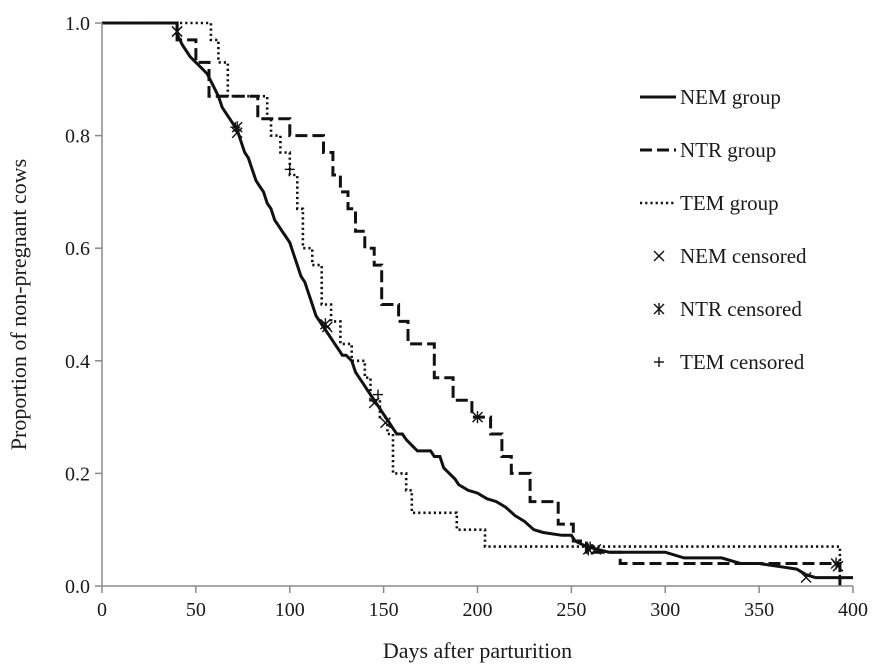  What do you see at coordinates (384, 610) in the screenshot?
I see `x-tick-label: 150` at bounding box center [384, 610].